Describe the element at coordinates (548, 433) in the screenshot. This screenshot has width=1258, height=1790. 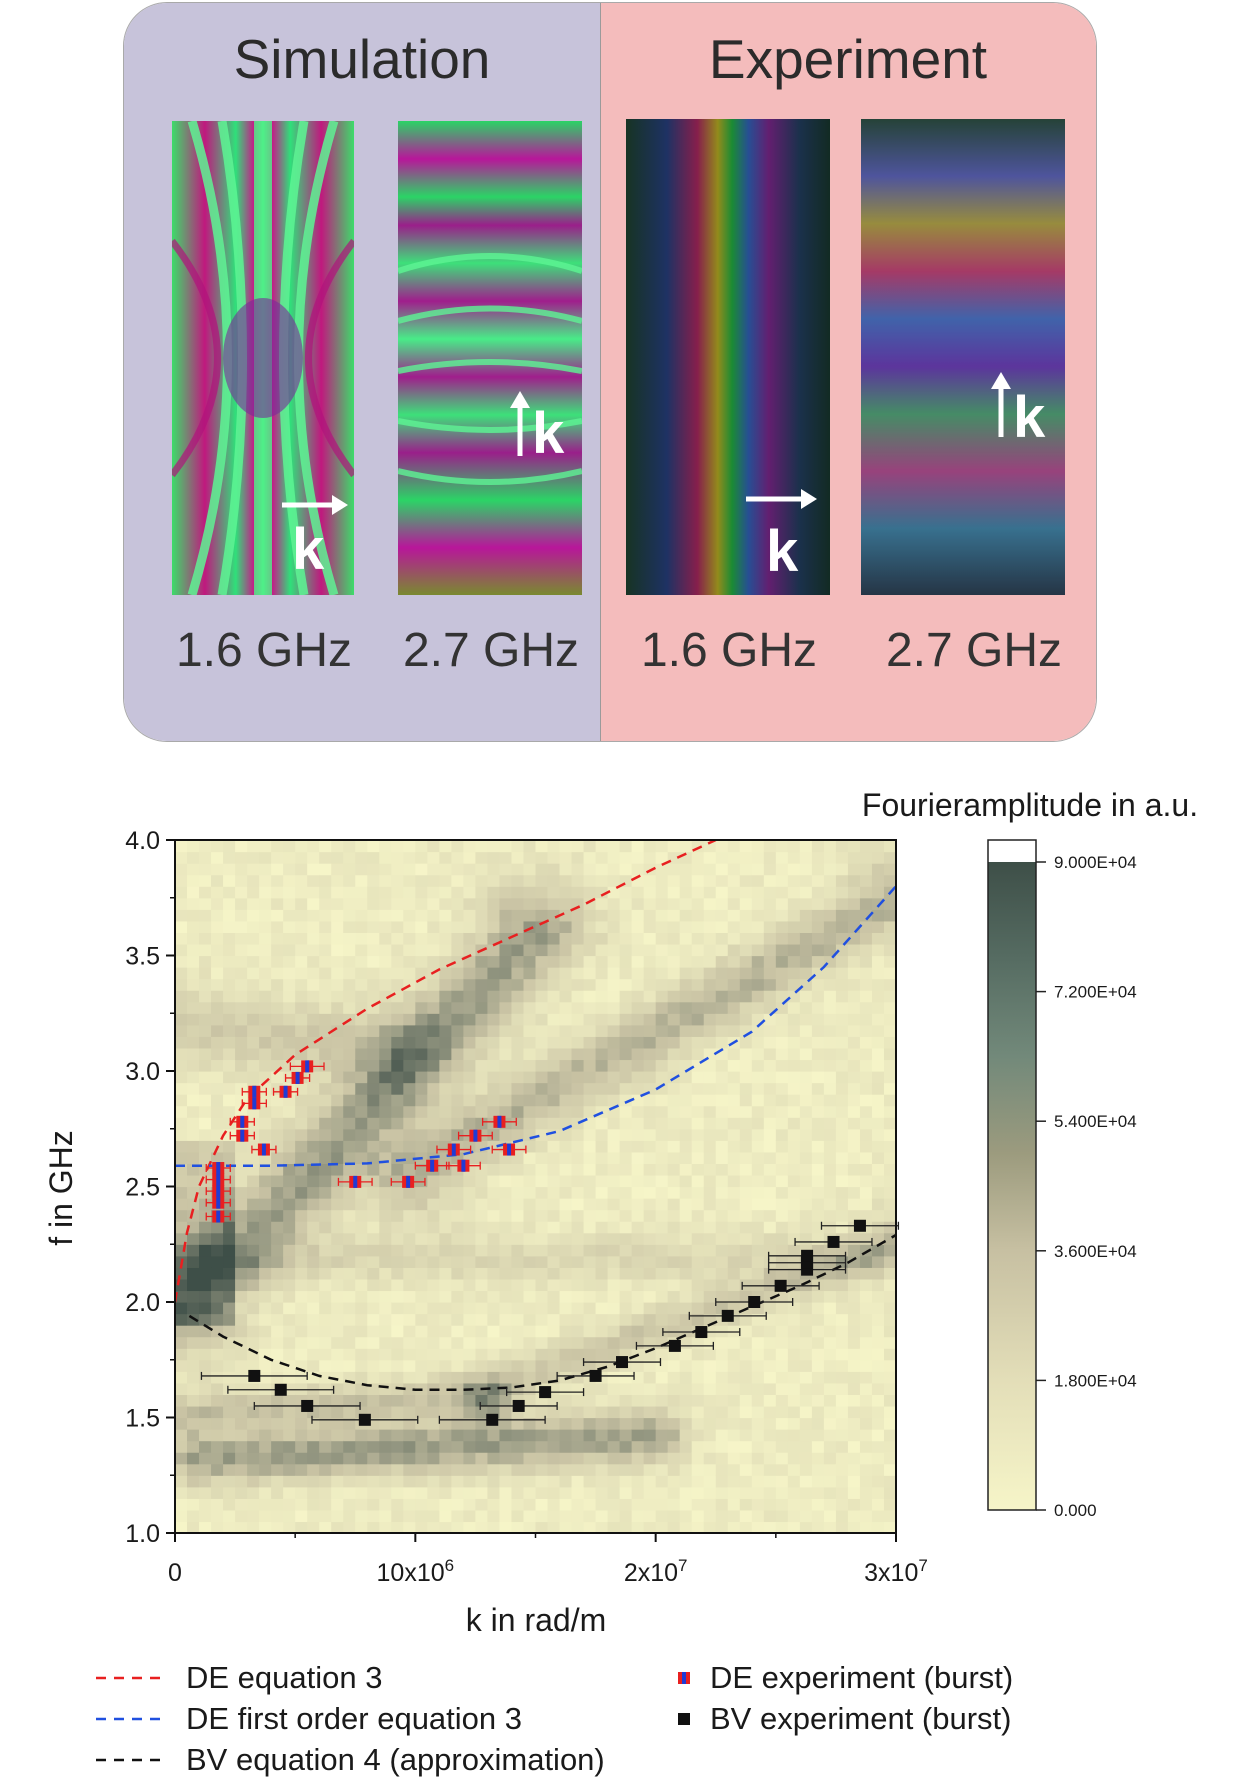
I see `k-vector-label: k` at that location.